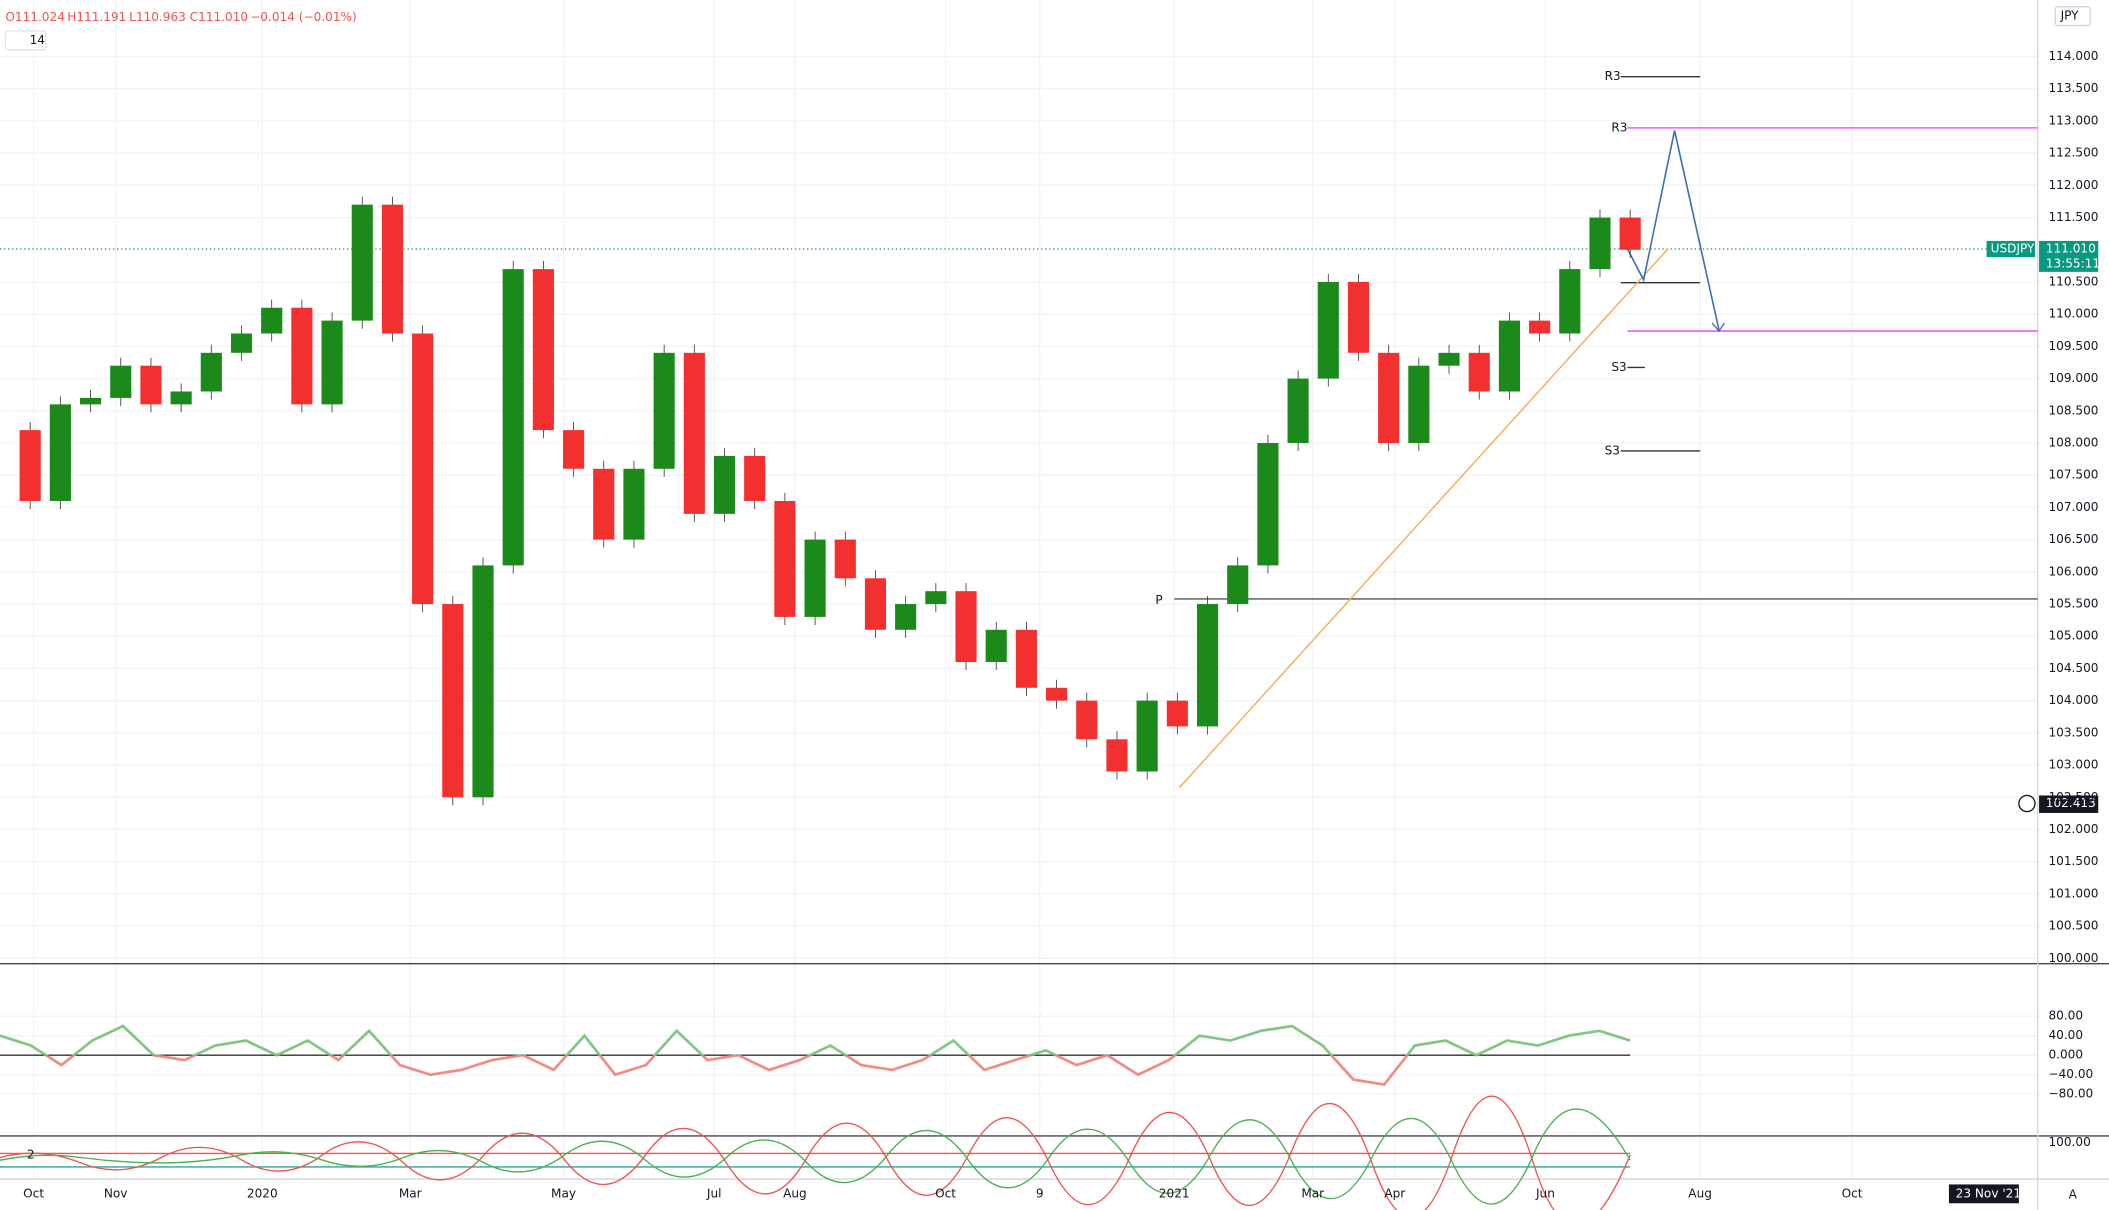 The image size is (2109, 1210). Describe the element at coordinates (2073, 314) in the screenshot. I see `price-tick-label: 110.000` at that location.